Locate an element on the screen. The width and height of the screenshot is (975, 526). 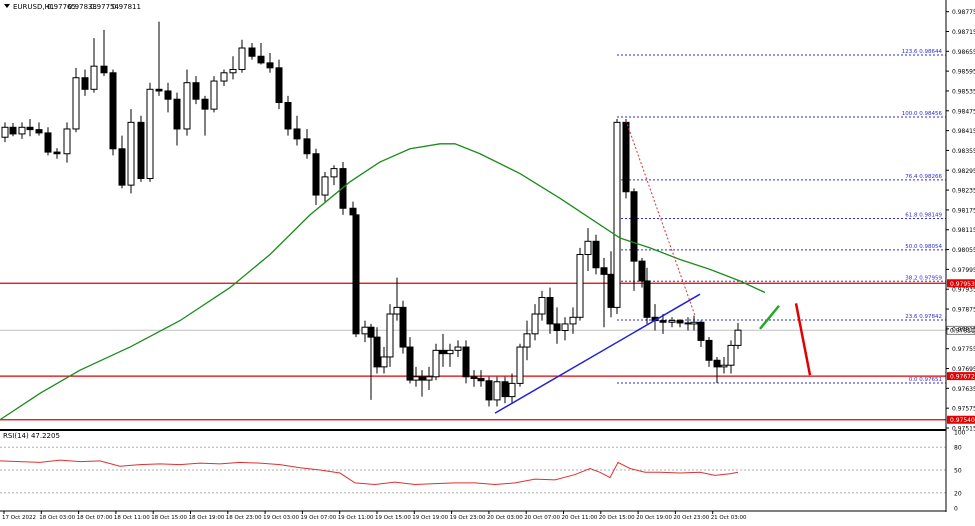
time-tick-label: 21 Oct 03:00 is located at coordinates (729, 518).